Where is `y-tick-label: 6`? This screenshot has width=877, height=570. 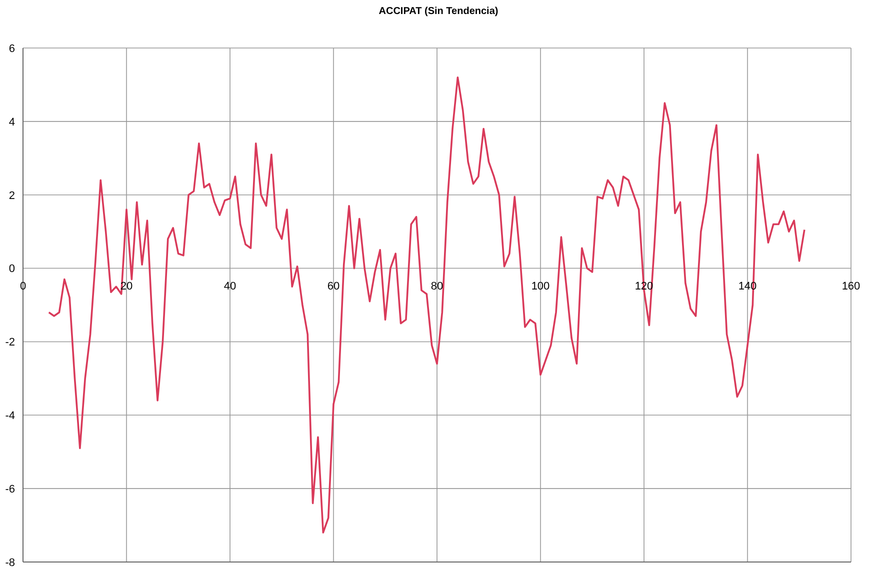
y-tick-label: 6 is located at coordinates (11, 48).